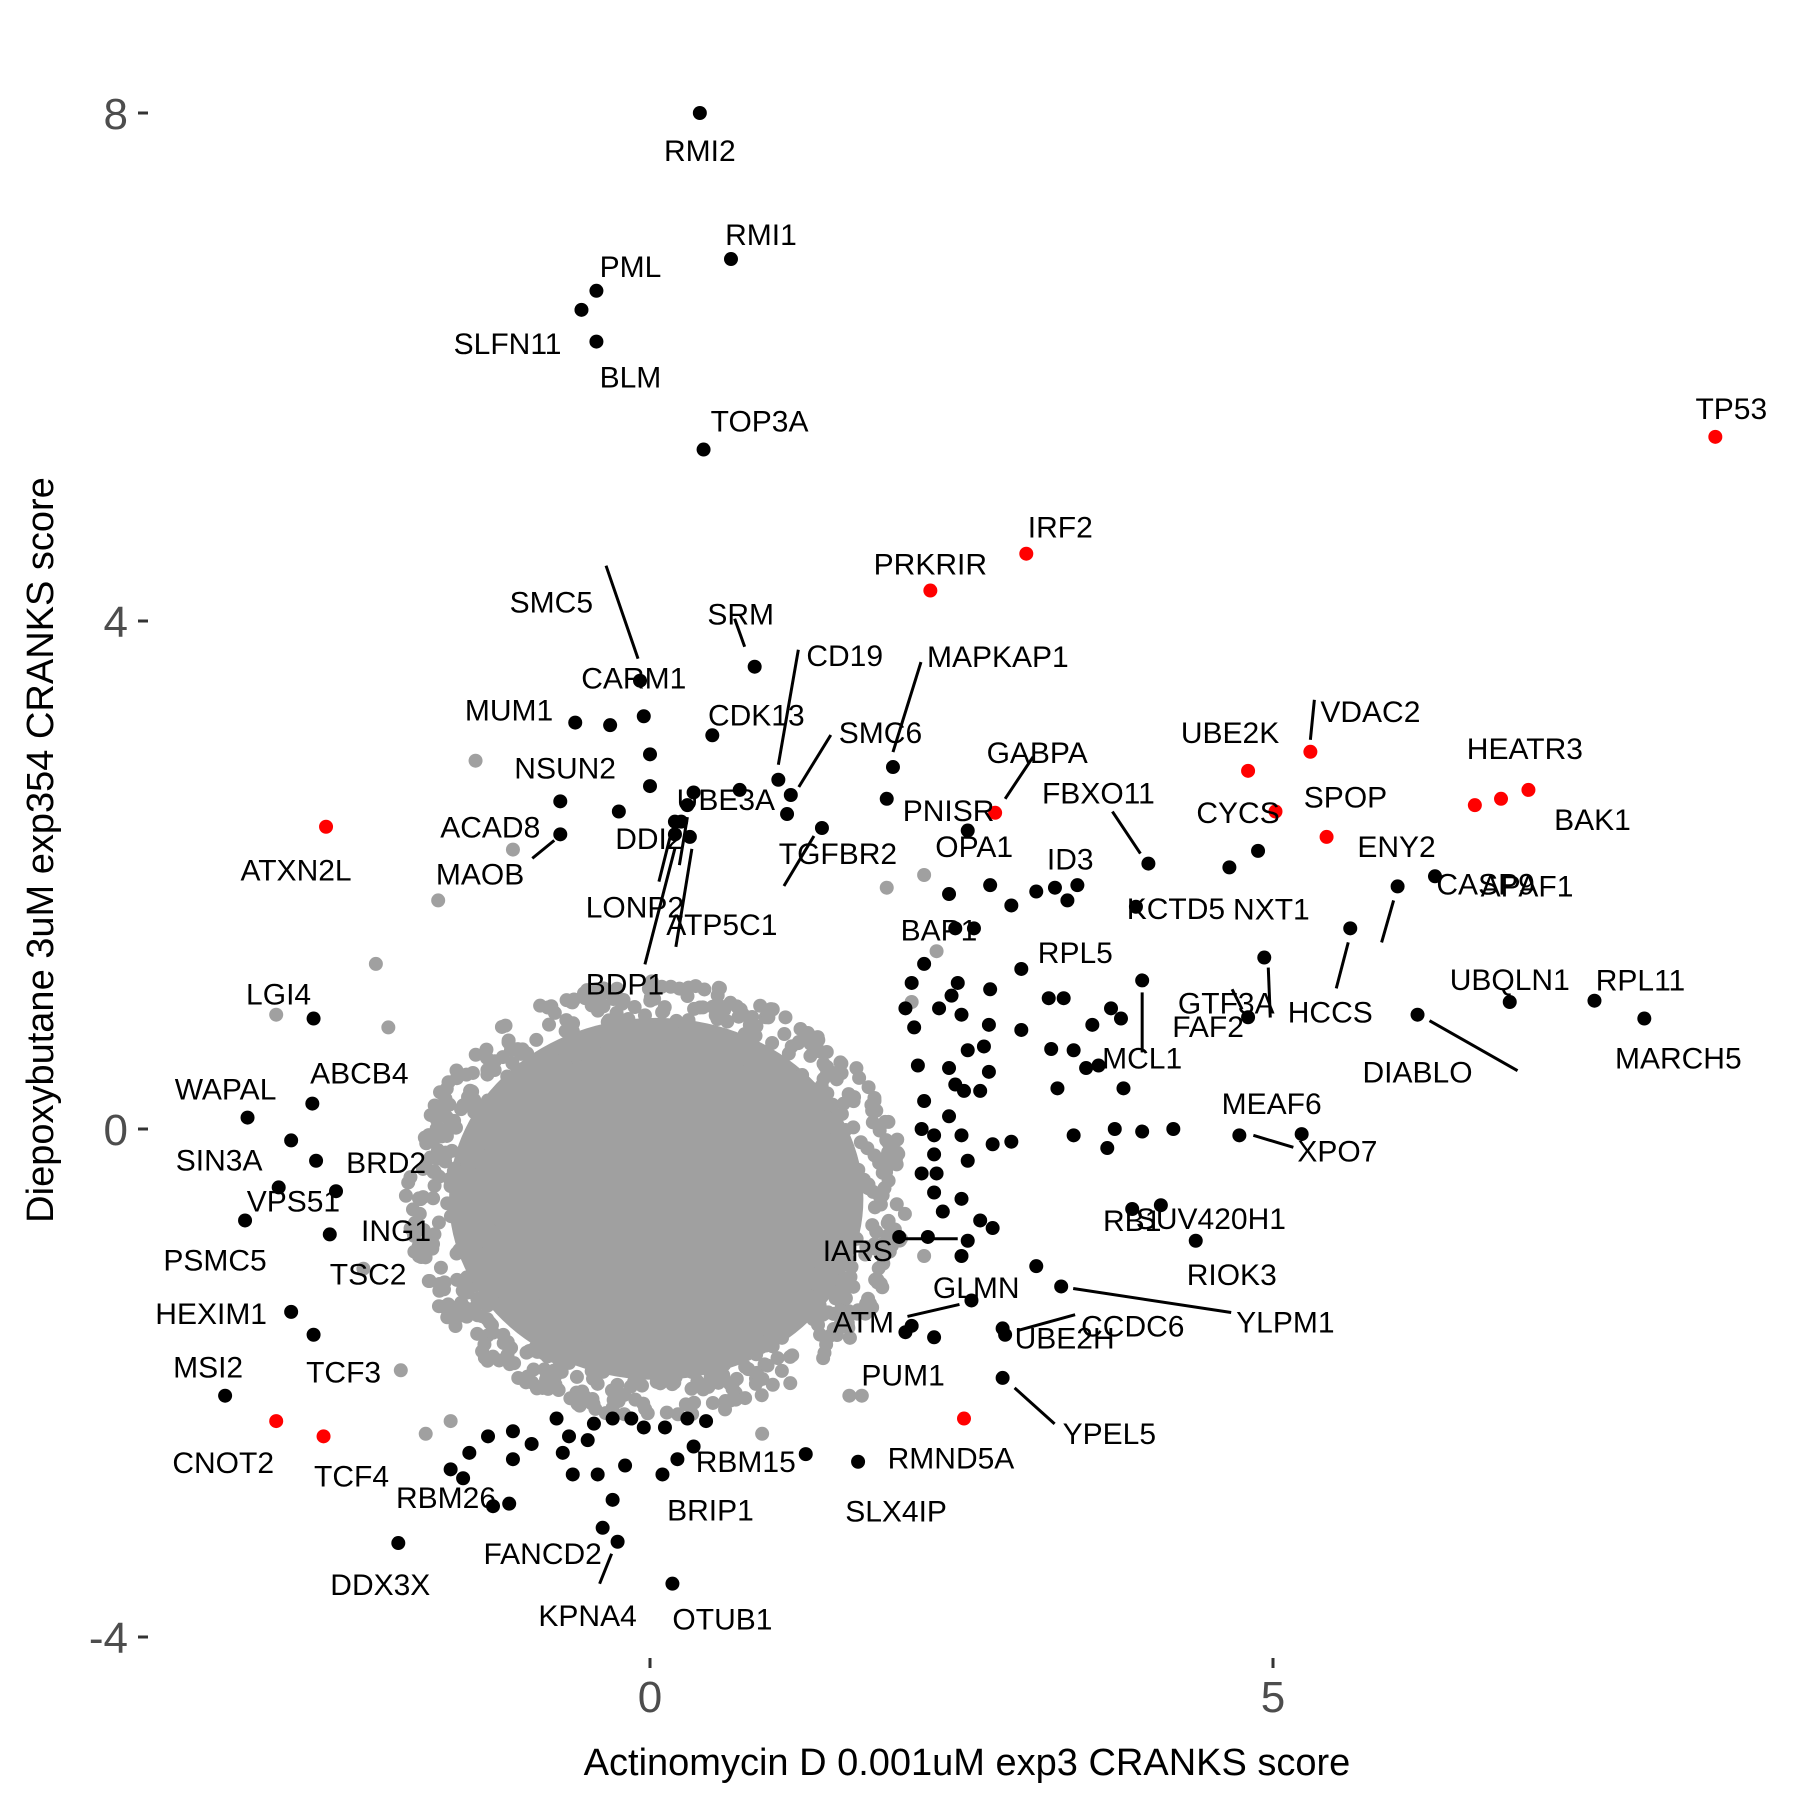  What do you see at coordinates (631, 267) in the screenshot?
I see `label-pml: PML` at bounding box center [631, 267].